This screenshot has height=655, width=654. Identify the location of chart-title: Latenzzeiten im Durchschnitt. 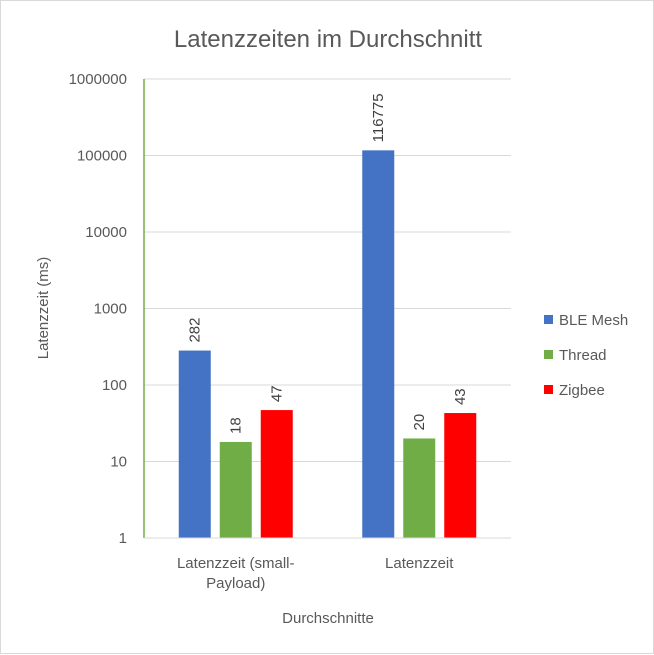
(328, 39).